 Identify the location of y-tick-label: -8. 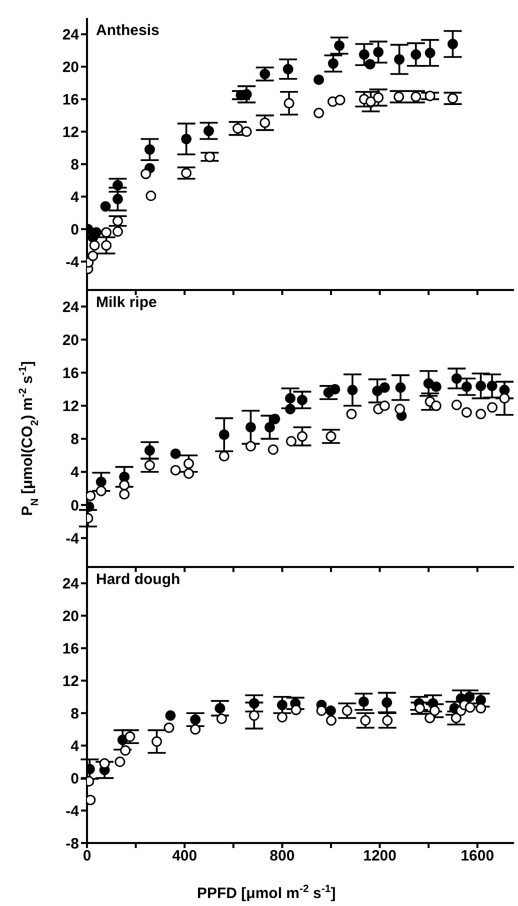
(72, 843).